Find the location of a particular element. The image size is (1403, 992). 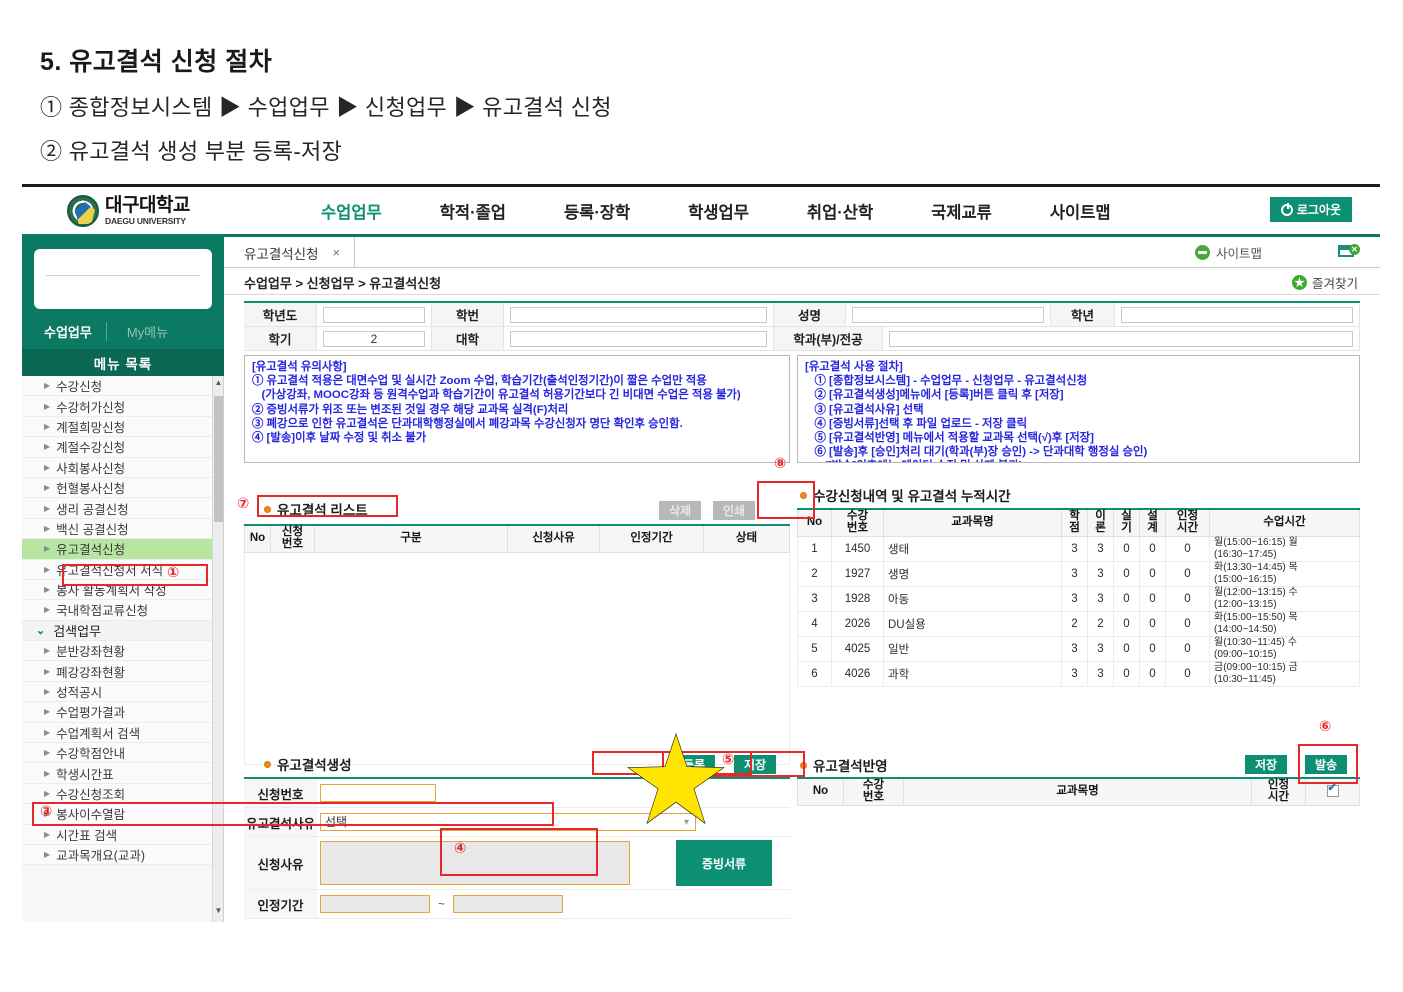

sidebar-item-22: ▶ 시간표 검색 is located at coordinates (122, 834).